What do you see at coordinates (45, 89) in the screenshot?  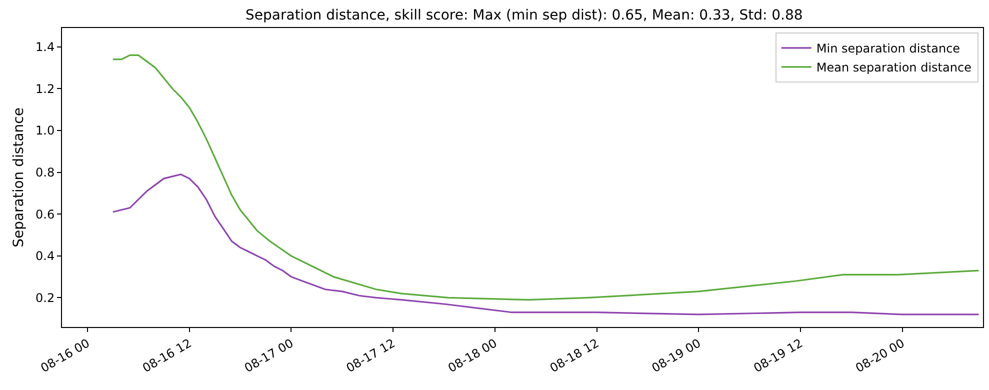 I see `y-tick-label: 1.2` at bounding box center [45, 89].